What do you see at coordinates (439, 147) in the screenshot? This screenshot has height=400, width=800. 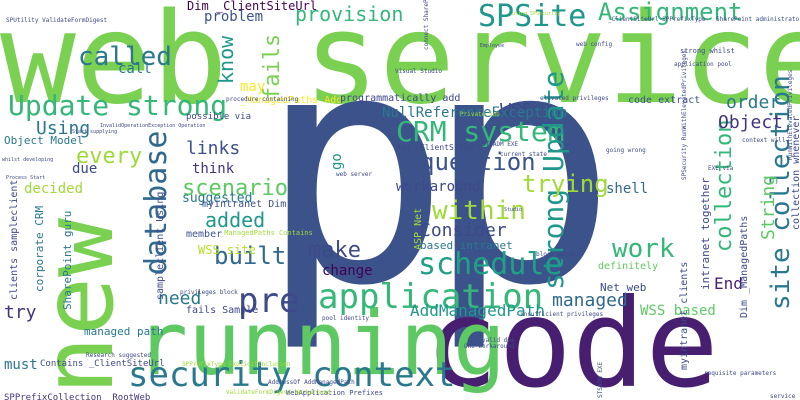 I see `cloud-word: Add _ClientSiteUrl` at bounding box center [439, 147].